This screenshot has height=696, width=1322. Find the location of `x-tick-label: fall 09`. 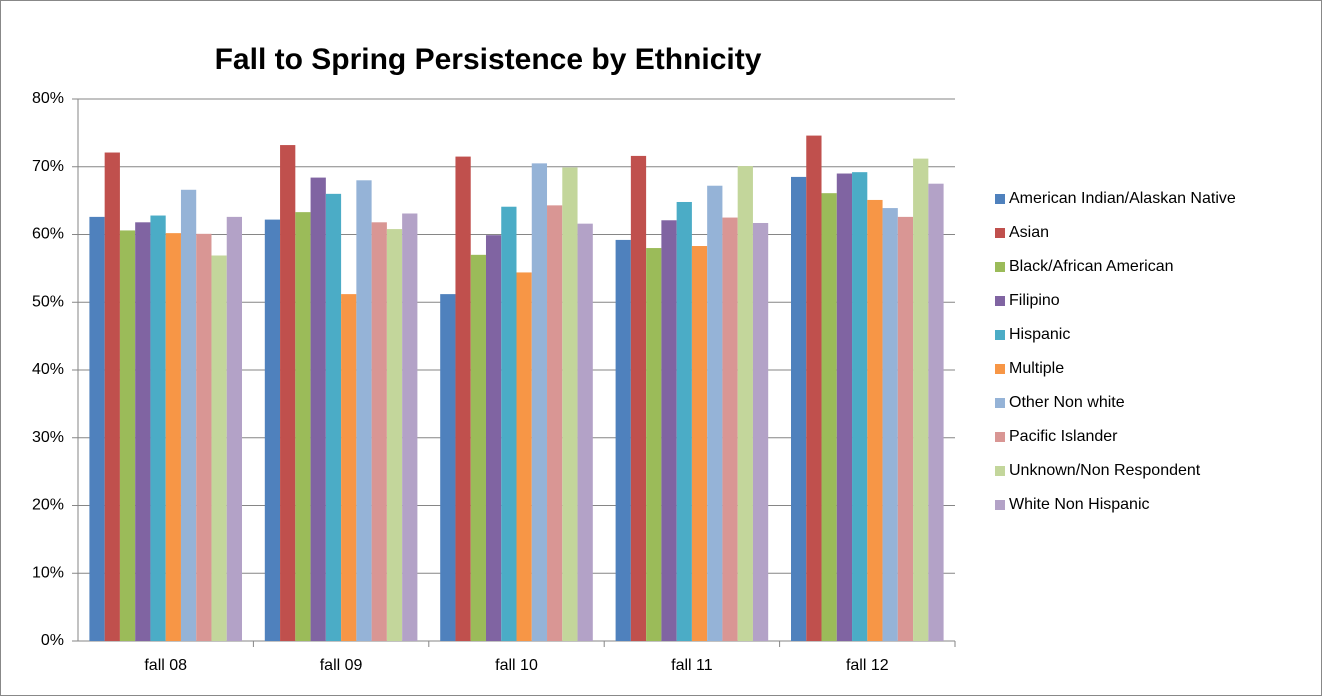

x-tick-label: fall 09 is located at coordinates (341, 665).